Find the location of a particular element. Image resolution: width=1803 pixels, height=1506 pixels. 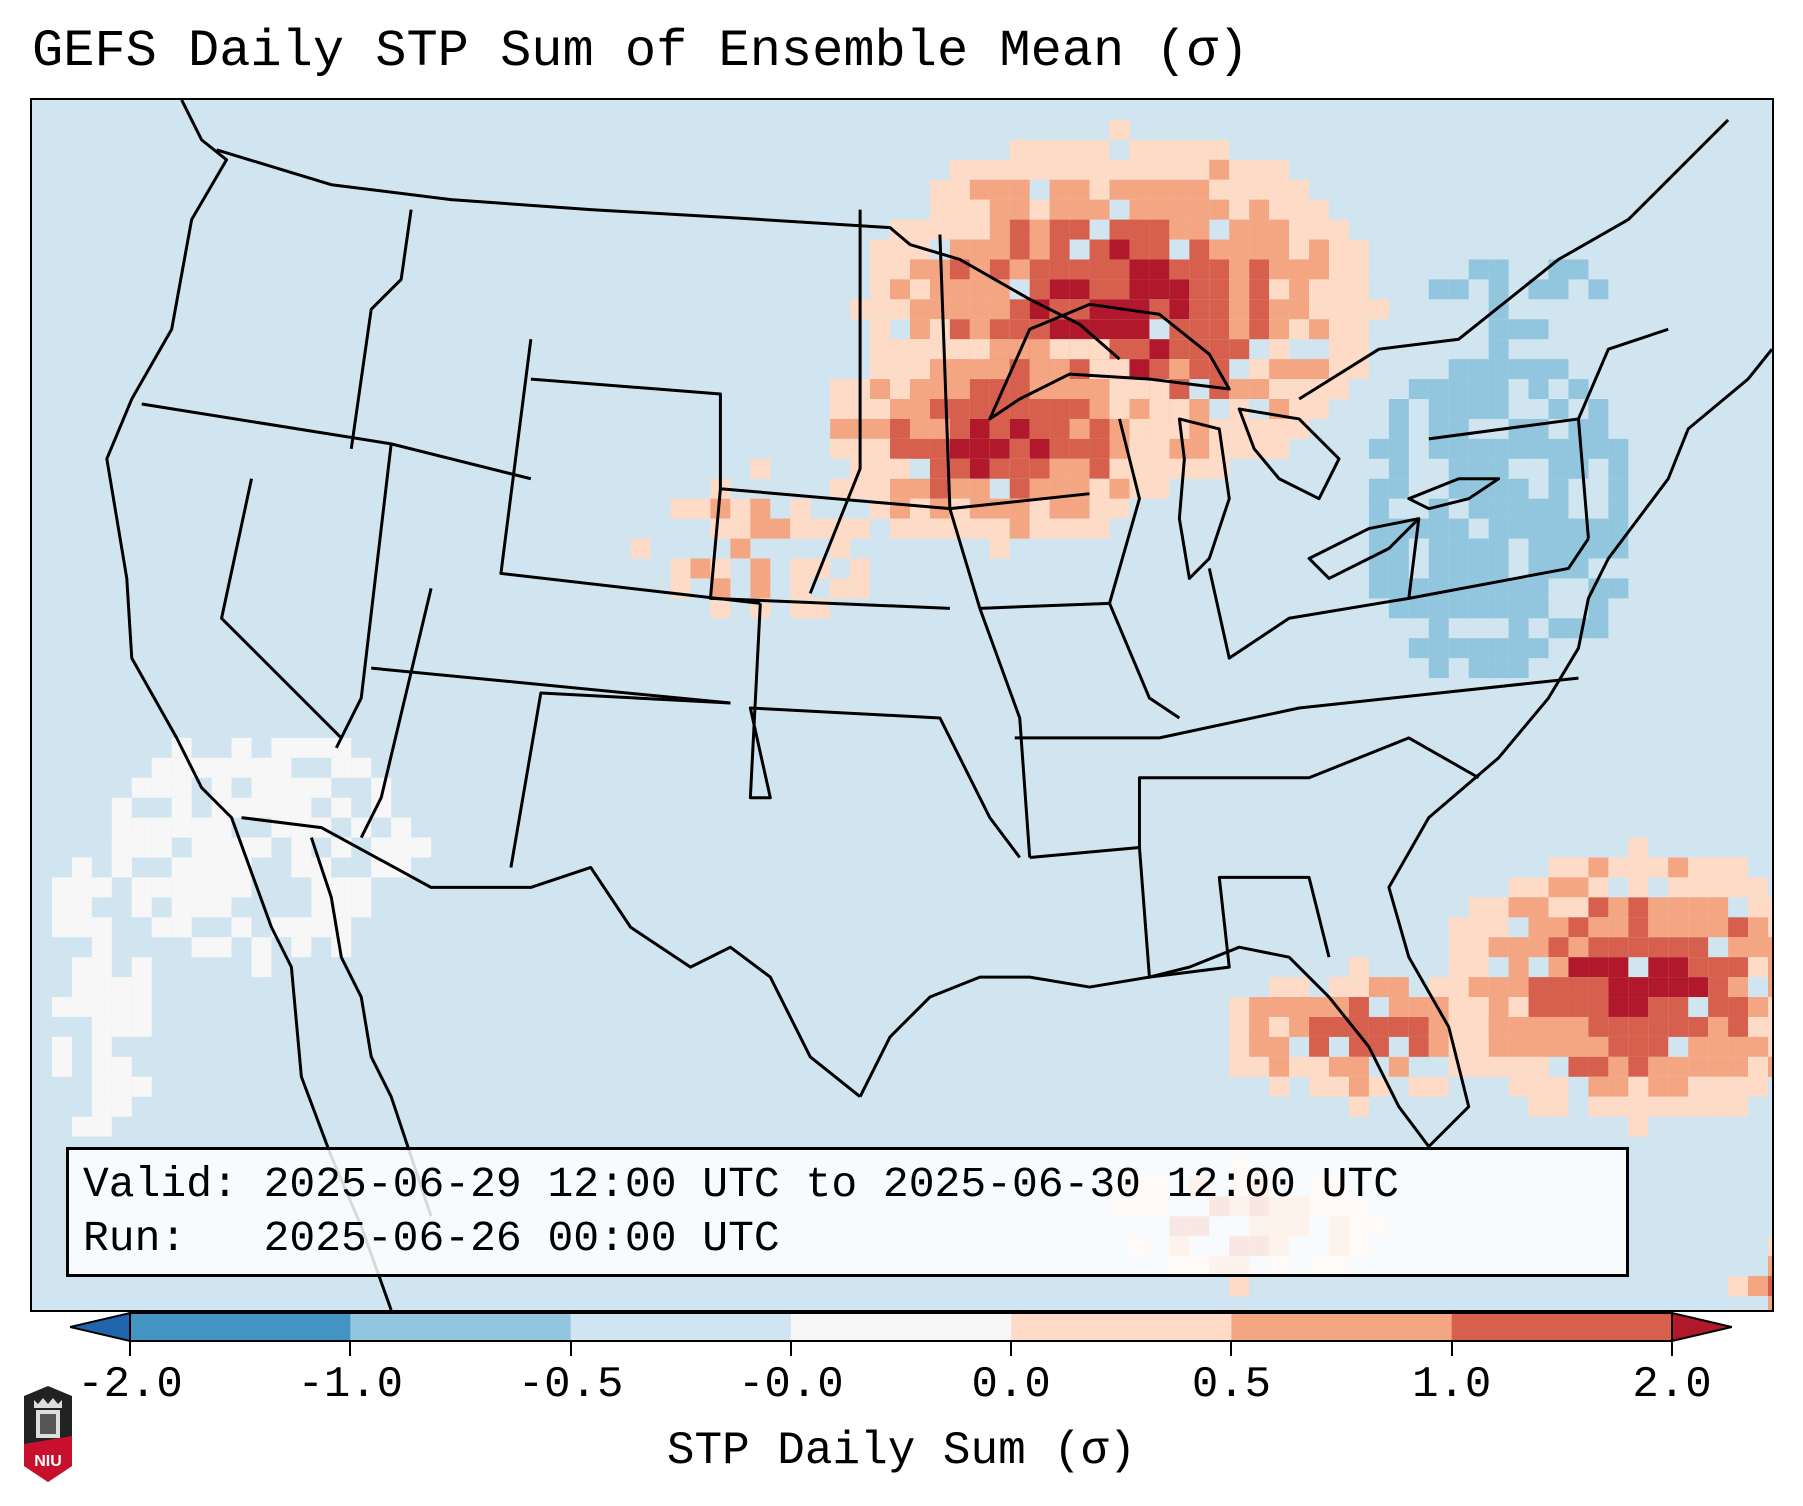

colorbar-tick-label: 1.0 is located at coordinates (1452, 1385).